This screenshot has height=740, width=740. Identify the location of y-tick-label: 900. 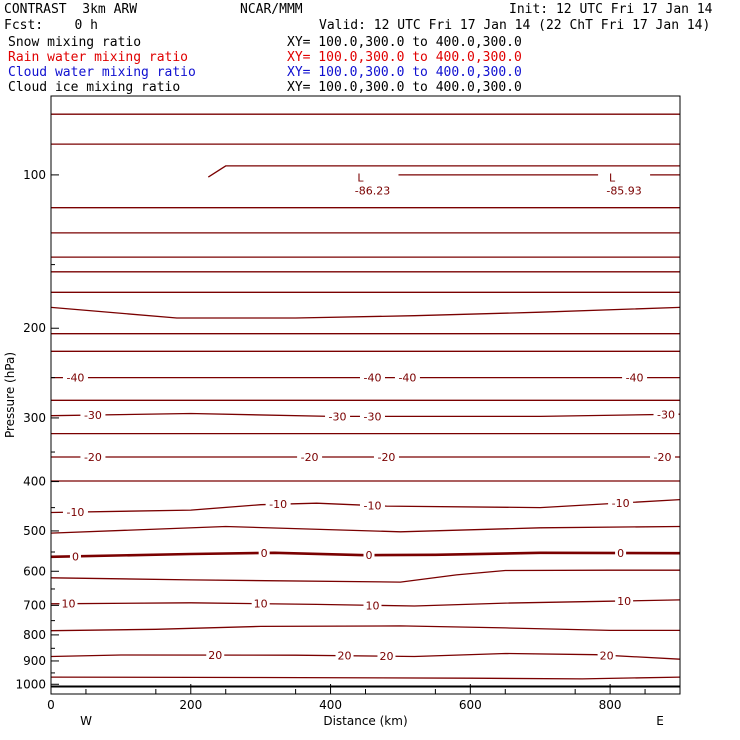
(34, 661).